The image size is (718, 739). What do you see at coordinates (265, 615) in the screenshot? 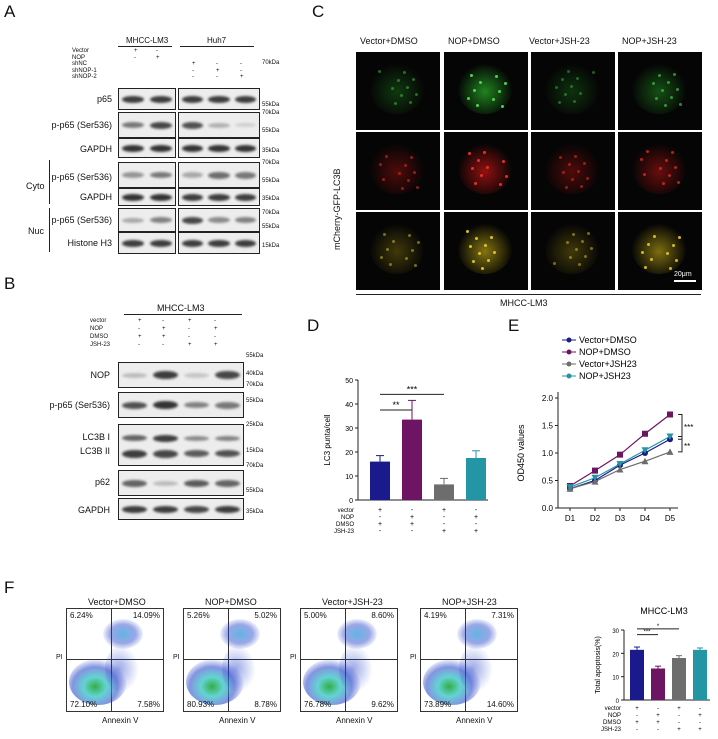
I see `quadrant-percent: 5.02%` at bounding box center [265, 615].